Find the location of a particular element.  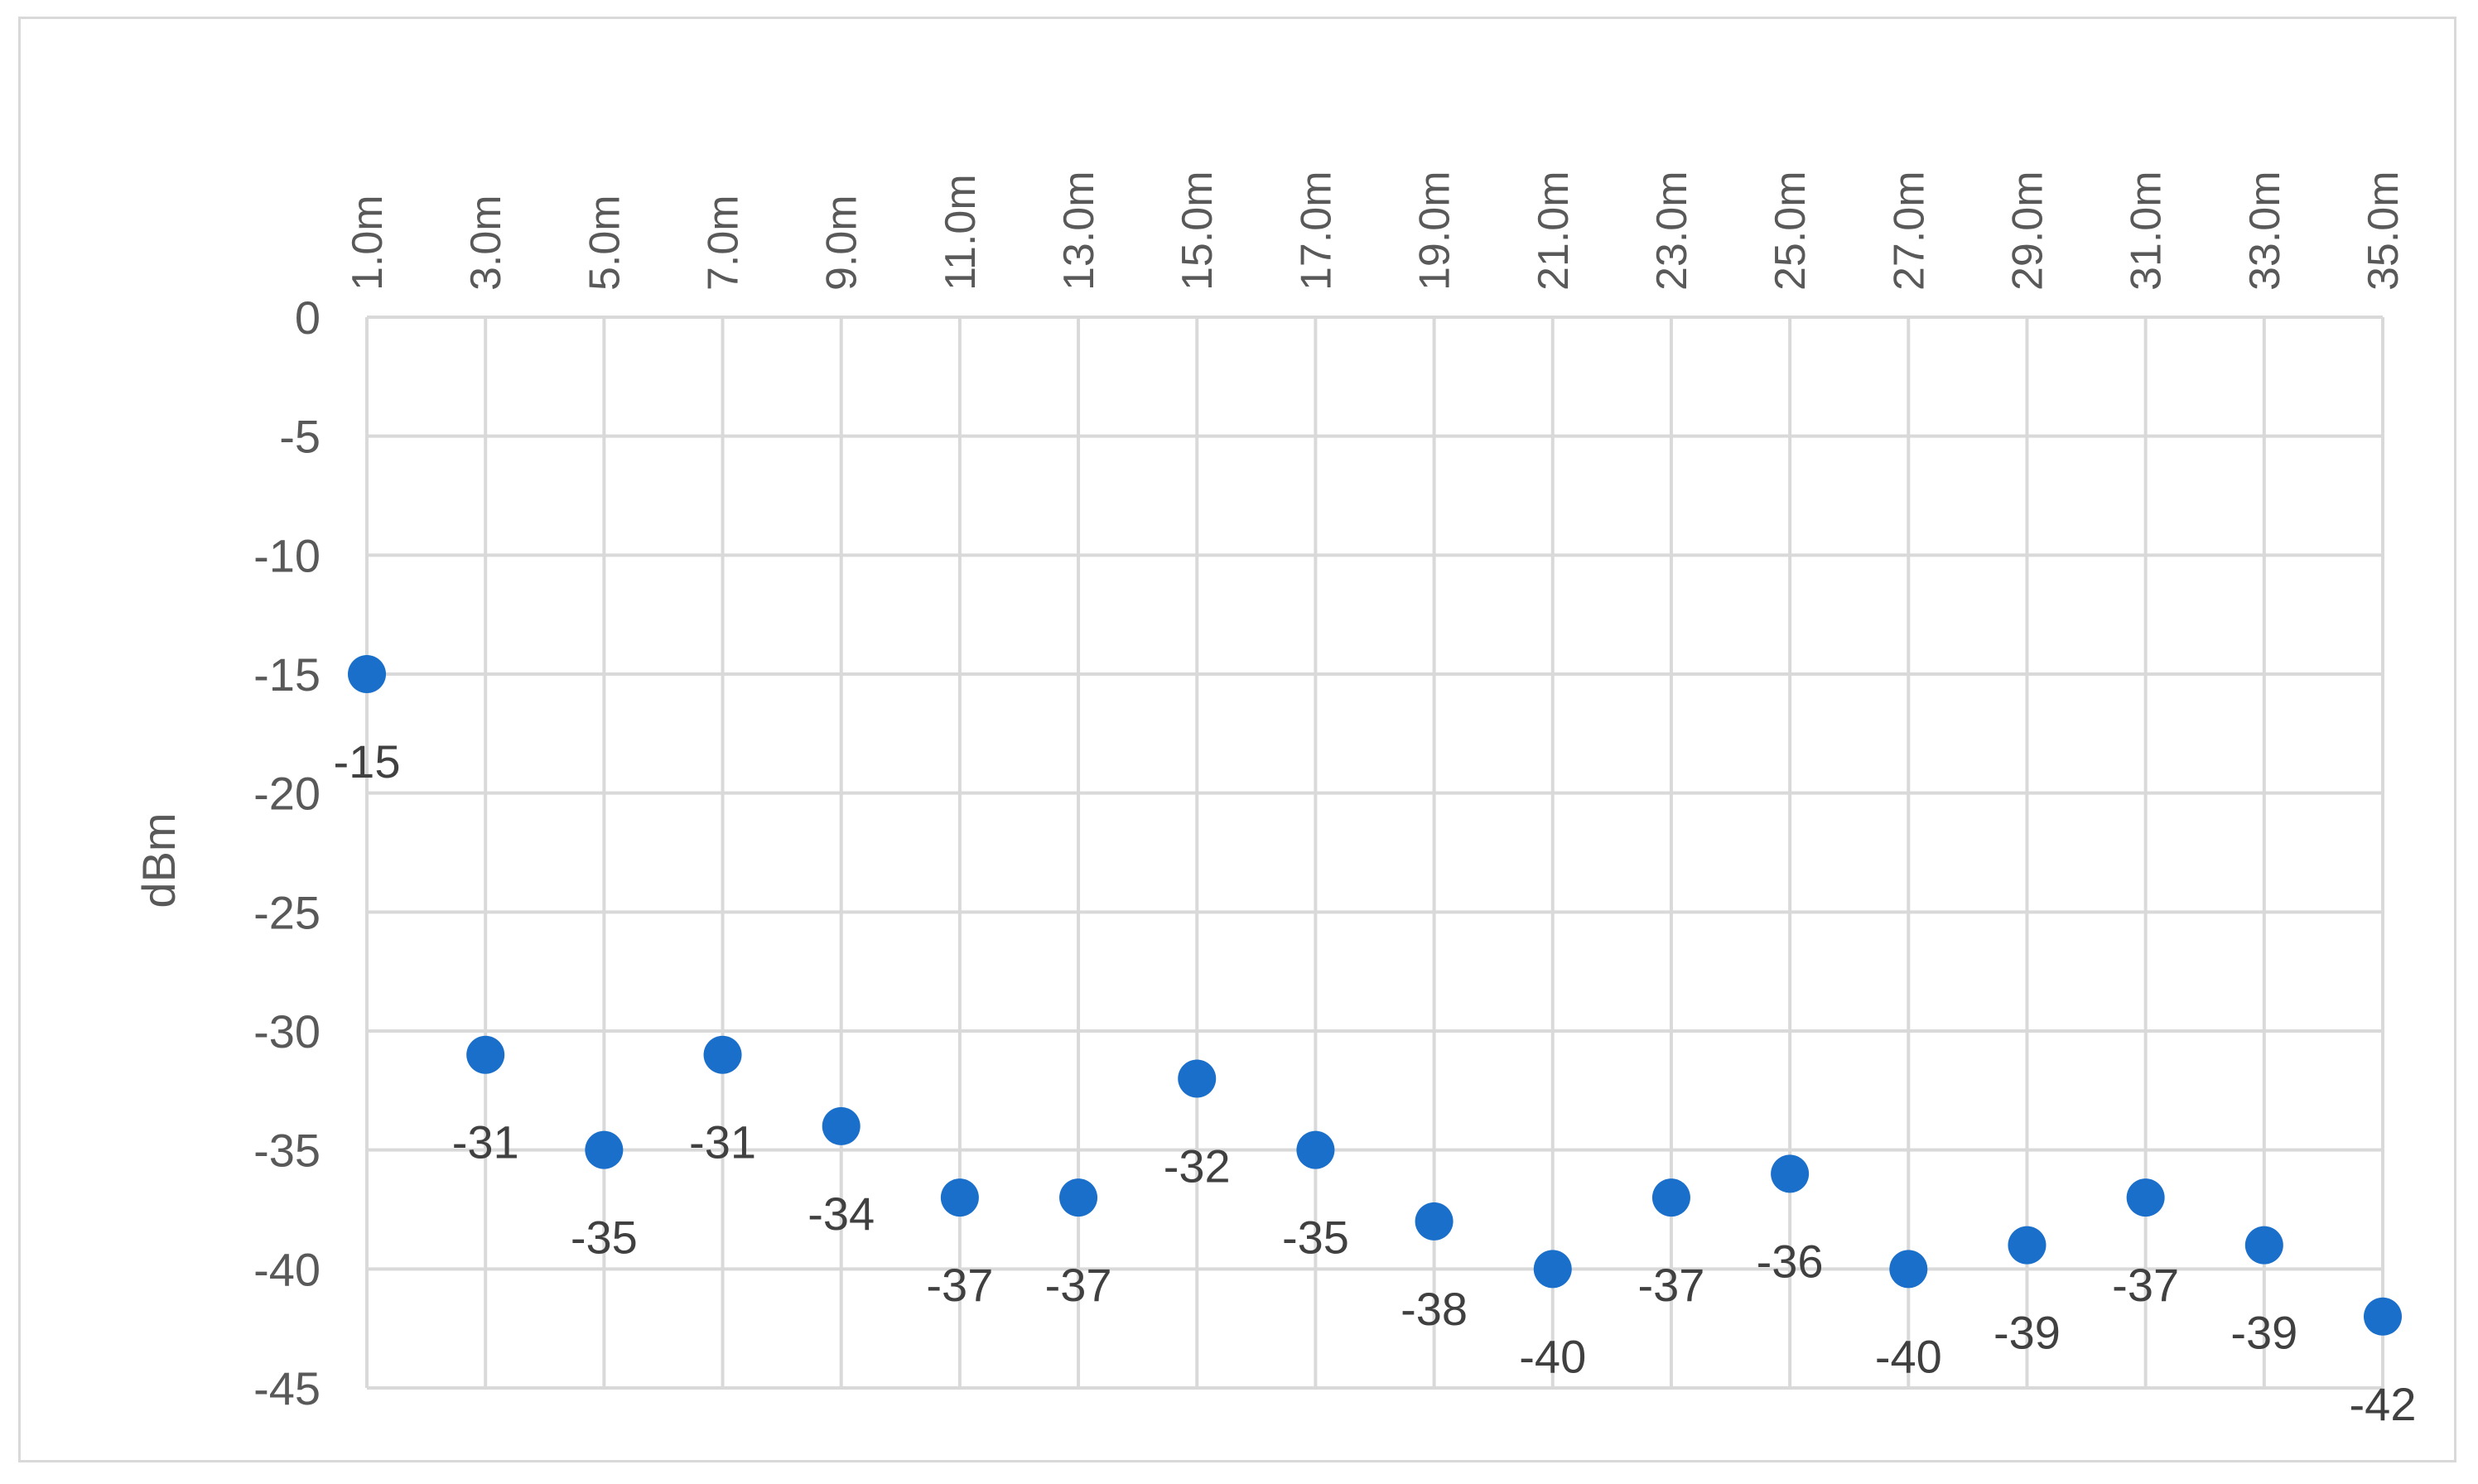

data-label: -34 is located at coordinates (841, 1214).